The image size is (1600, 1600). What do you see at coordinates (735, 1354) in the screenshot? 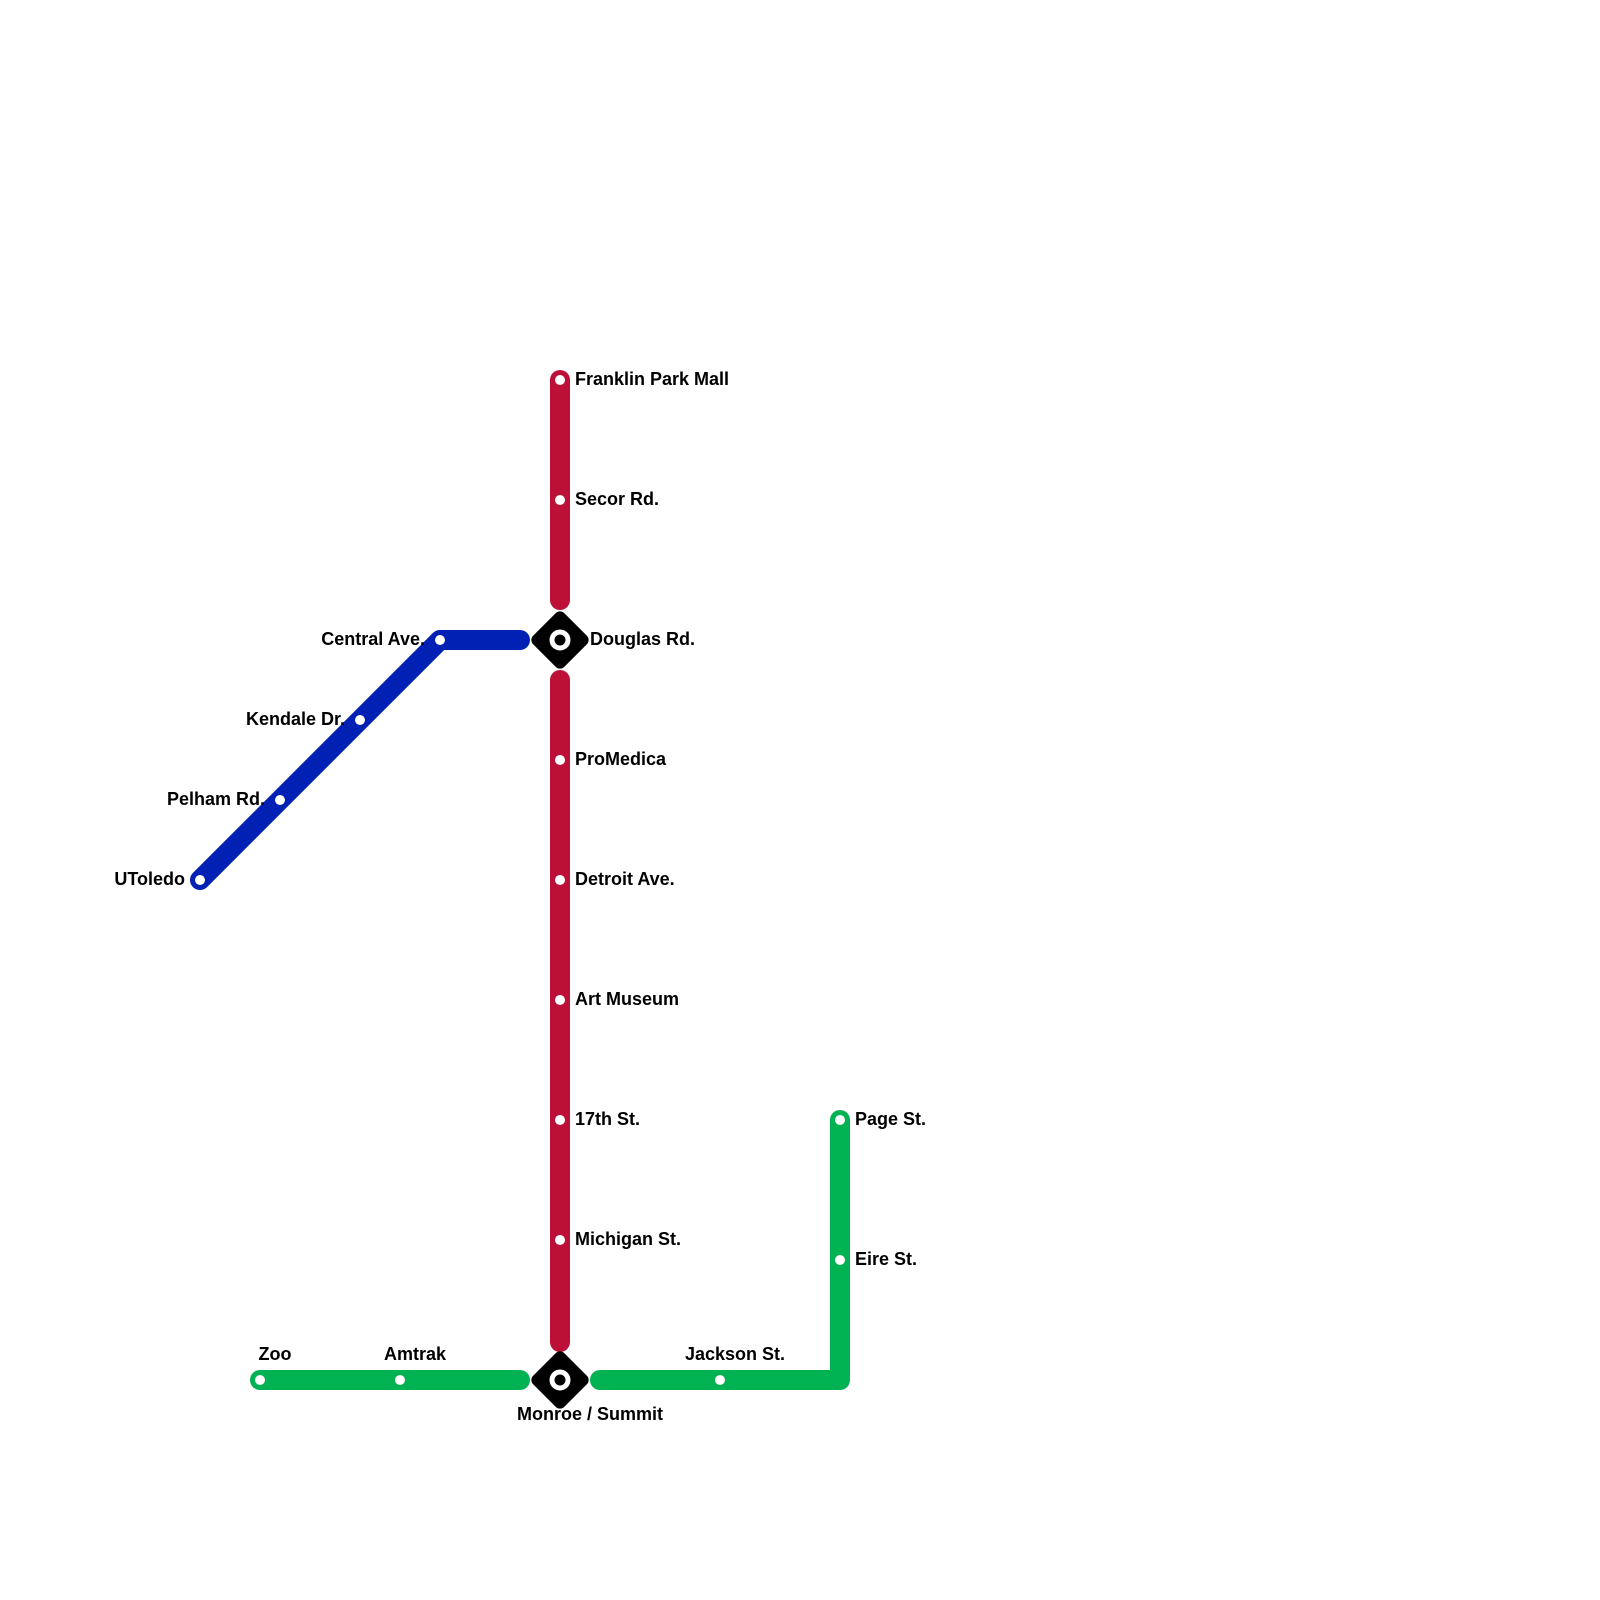
I see `label-jackson-st: Jackson St.` at bounding box center [735, 1354].